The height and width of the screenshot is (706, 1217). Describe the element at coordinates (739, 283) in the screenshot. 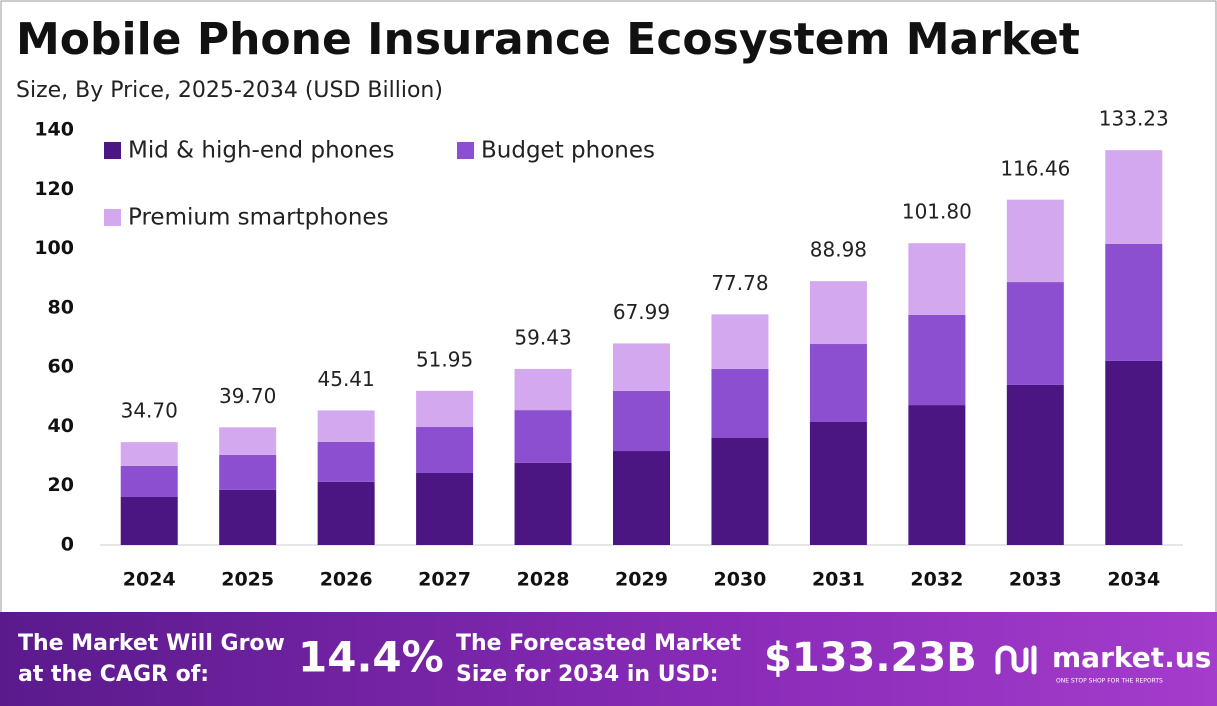

I see `total-label: 77.78` at that location.